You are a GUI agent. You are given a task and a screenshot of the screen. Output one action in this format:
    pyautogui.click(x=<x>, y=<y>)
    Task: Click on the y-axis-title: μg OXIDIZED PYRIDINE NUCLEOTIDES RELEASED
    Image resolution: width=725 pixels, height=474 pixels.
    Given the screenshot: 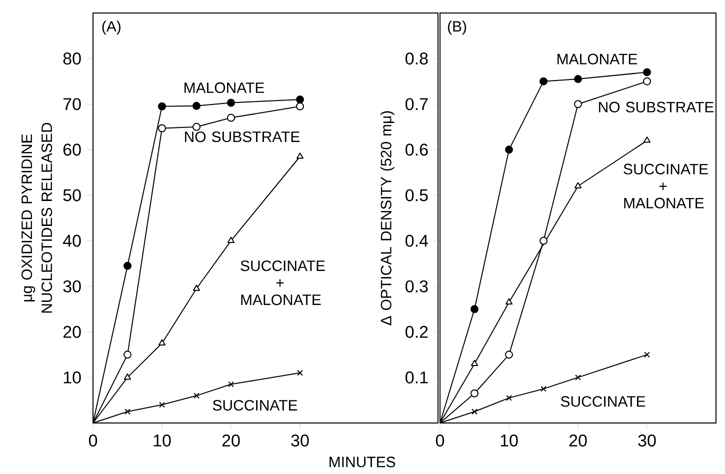 What is the action you would take?
    pyautogui.click(x=36, y=217)
    